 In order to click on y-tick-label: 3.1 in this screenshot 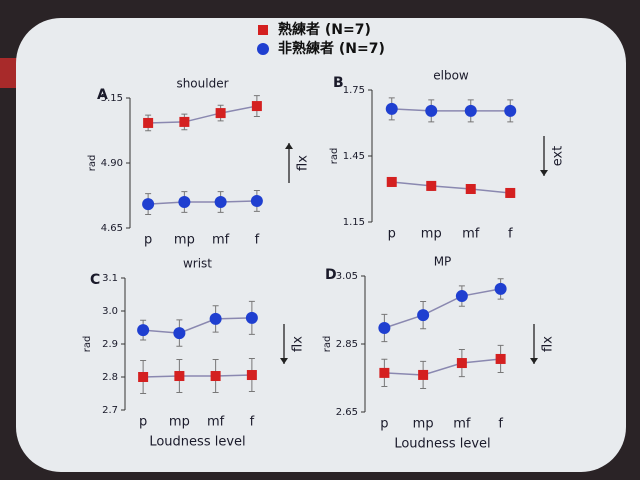, I will do `click(110, 278)`.